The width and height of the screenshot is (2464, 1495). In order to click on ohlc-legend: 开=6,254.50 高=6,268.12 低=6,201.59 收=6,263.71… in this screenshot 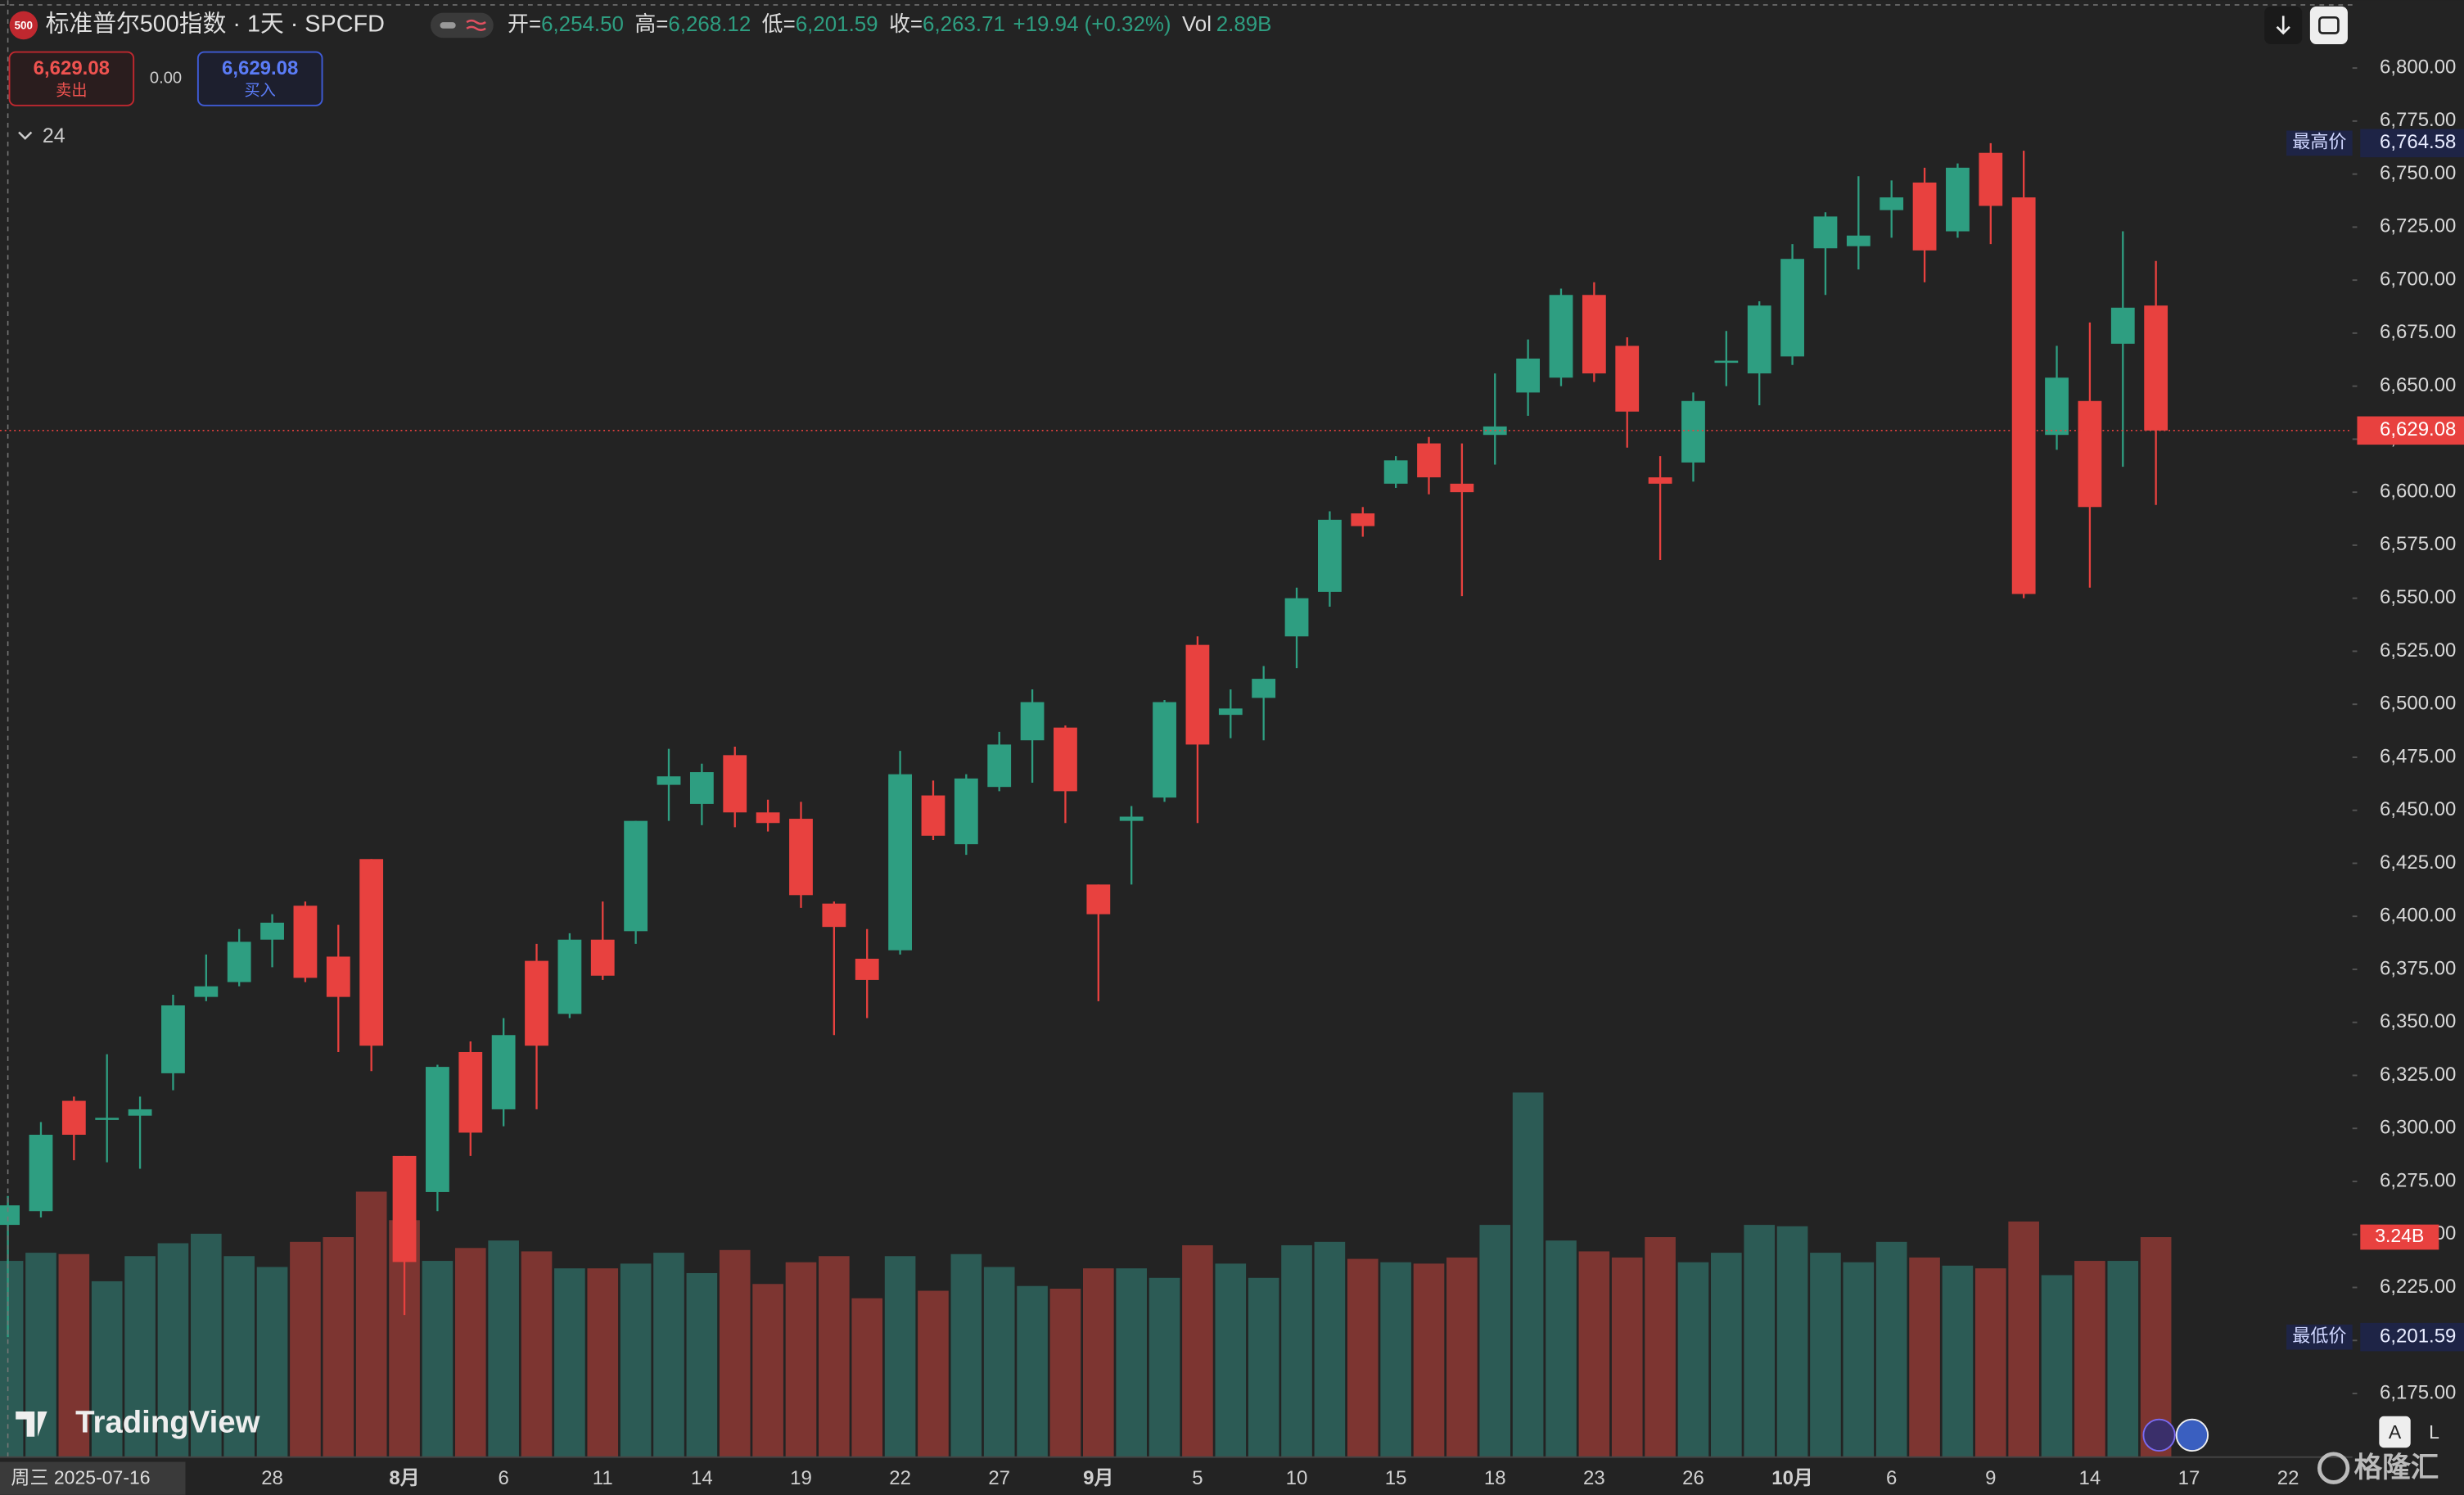, I will do `click(890, 24)`.